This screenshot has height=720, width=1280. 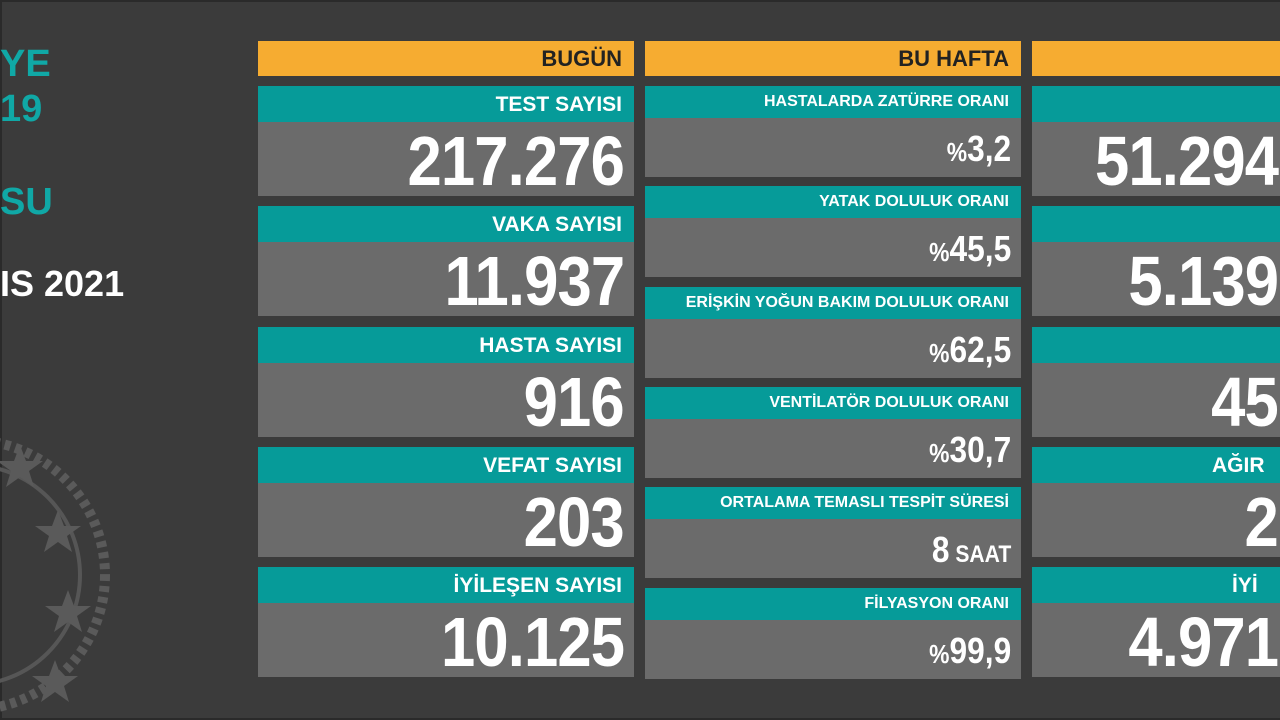 What do you see at coordinates (21, 109) in the screenshot?
I see `title-line-2: 19` at bounding box center [21, 109].